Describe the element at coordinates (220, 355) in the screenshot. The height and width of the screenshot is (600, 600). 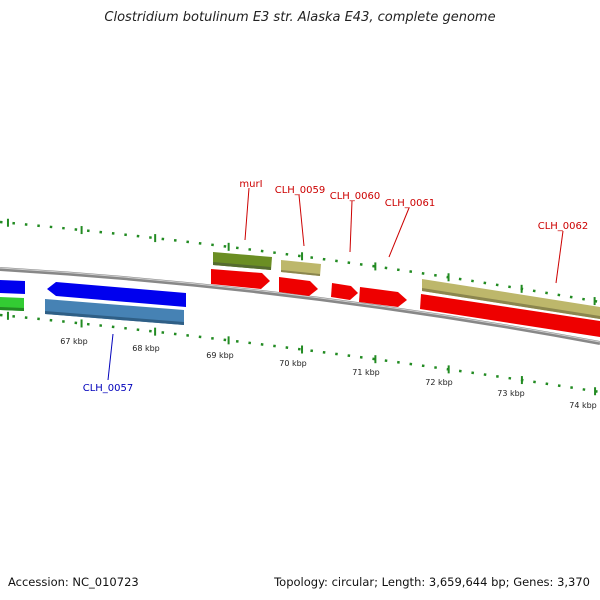
I see `tick-label-69kbp: 69 kbp` at that location.